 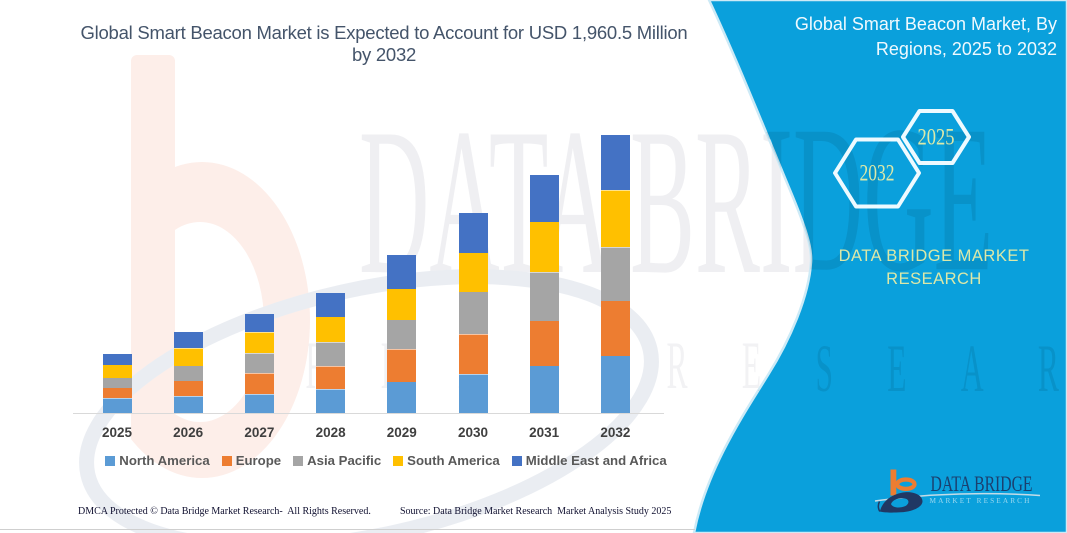 What do you see at coordinates (981, 501) in the screenshot?
I see `svg-text: MARKET RESEARCH` at bounding box center [981, 501].